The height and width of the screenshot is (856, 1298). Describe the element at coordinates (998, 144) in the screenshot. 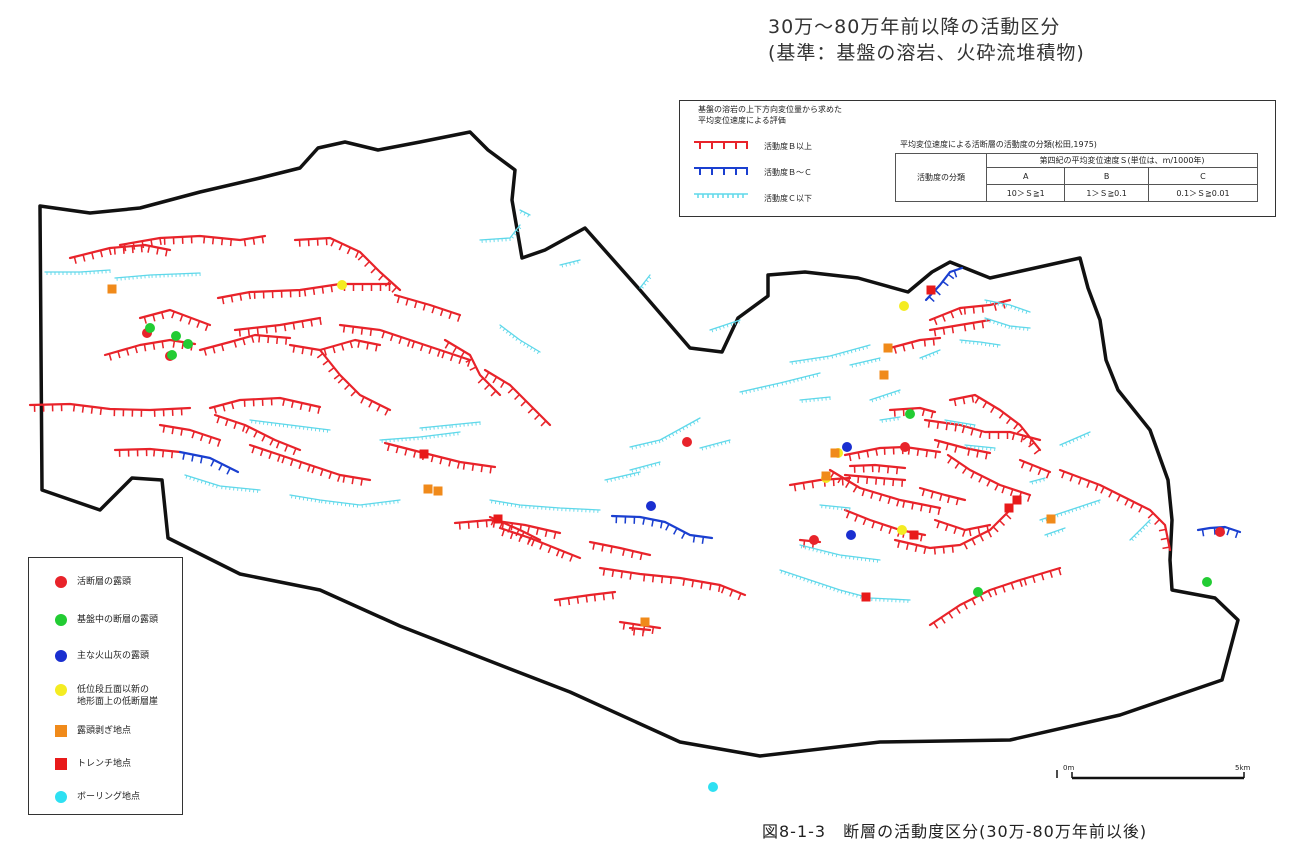

I see `classification-title: 平均変位速度による活断層の活動度の分類(松田,1975)` at that location.